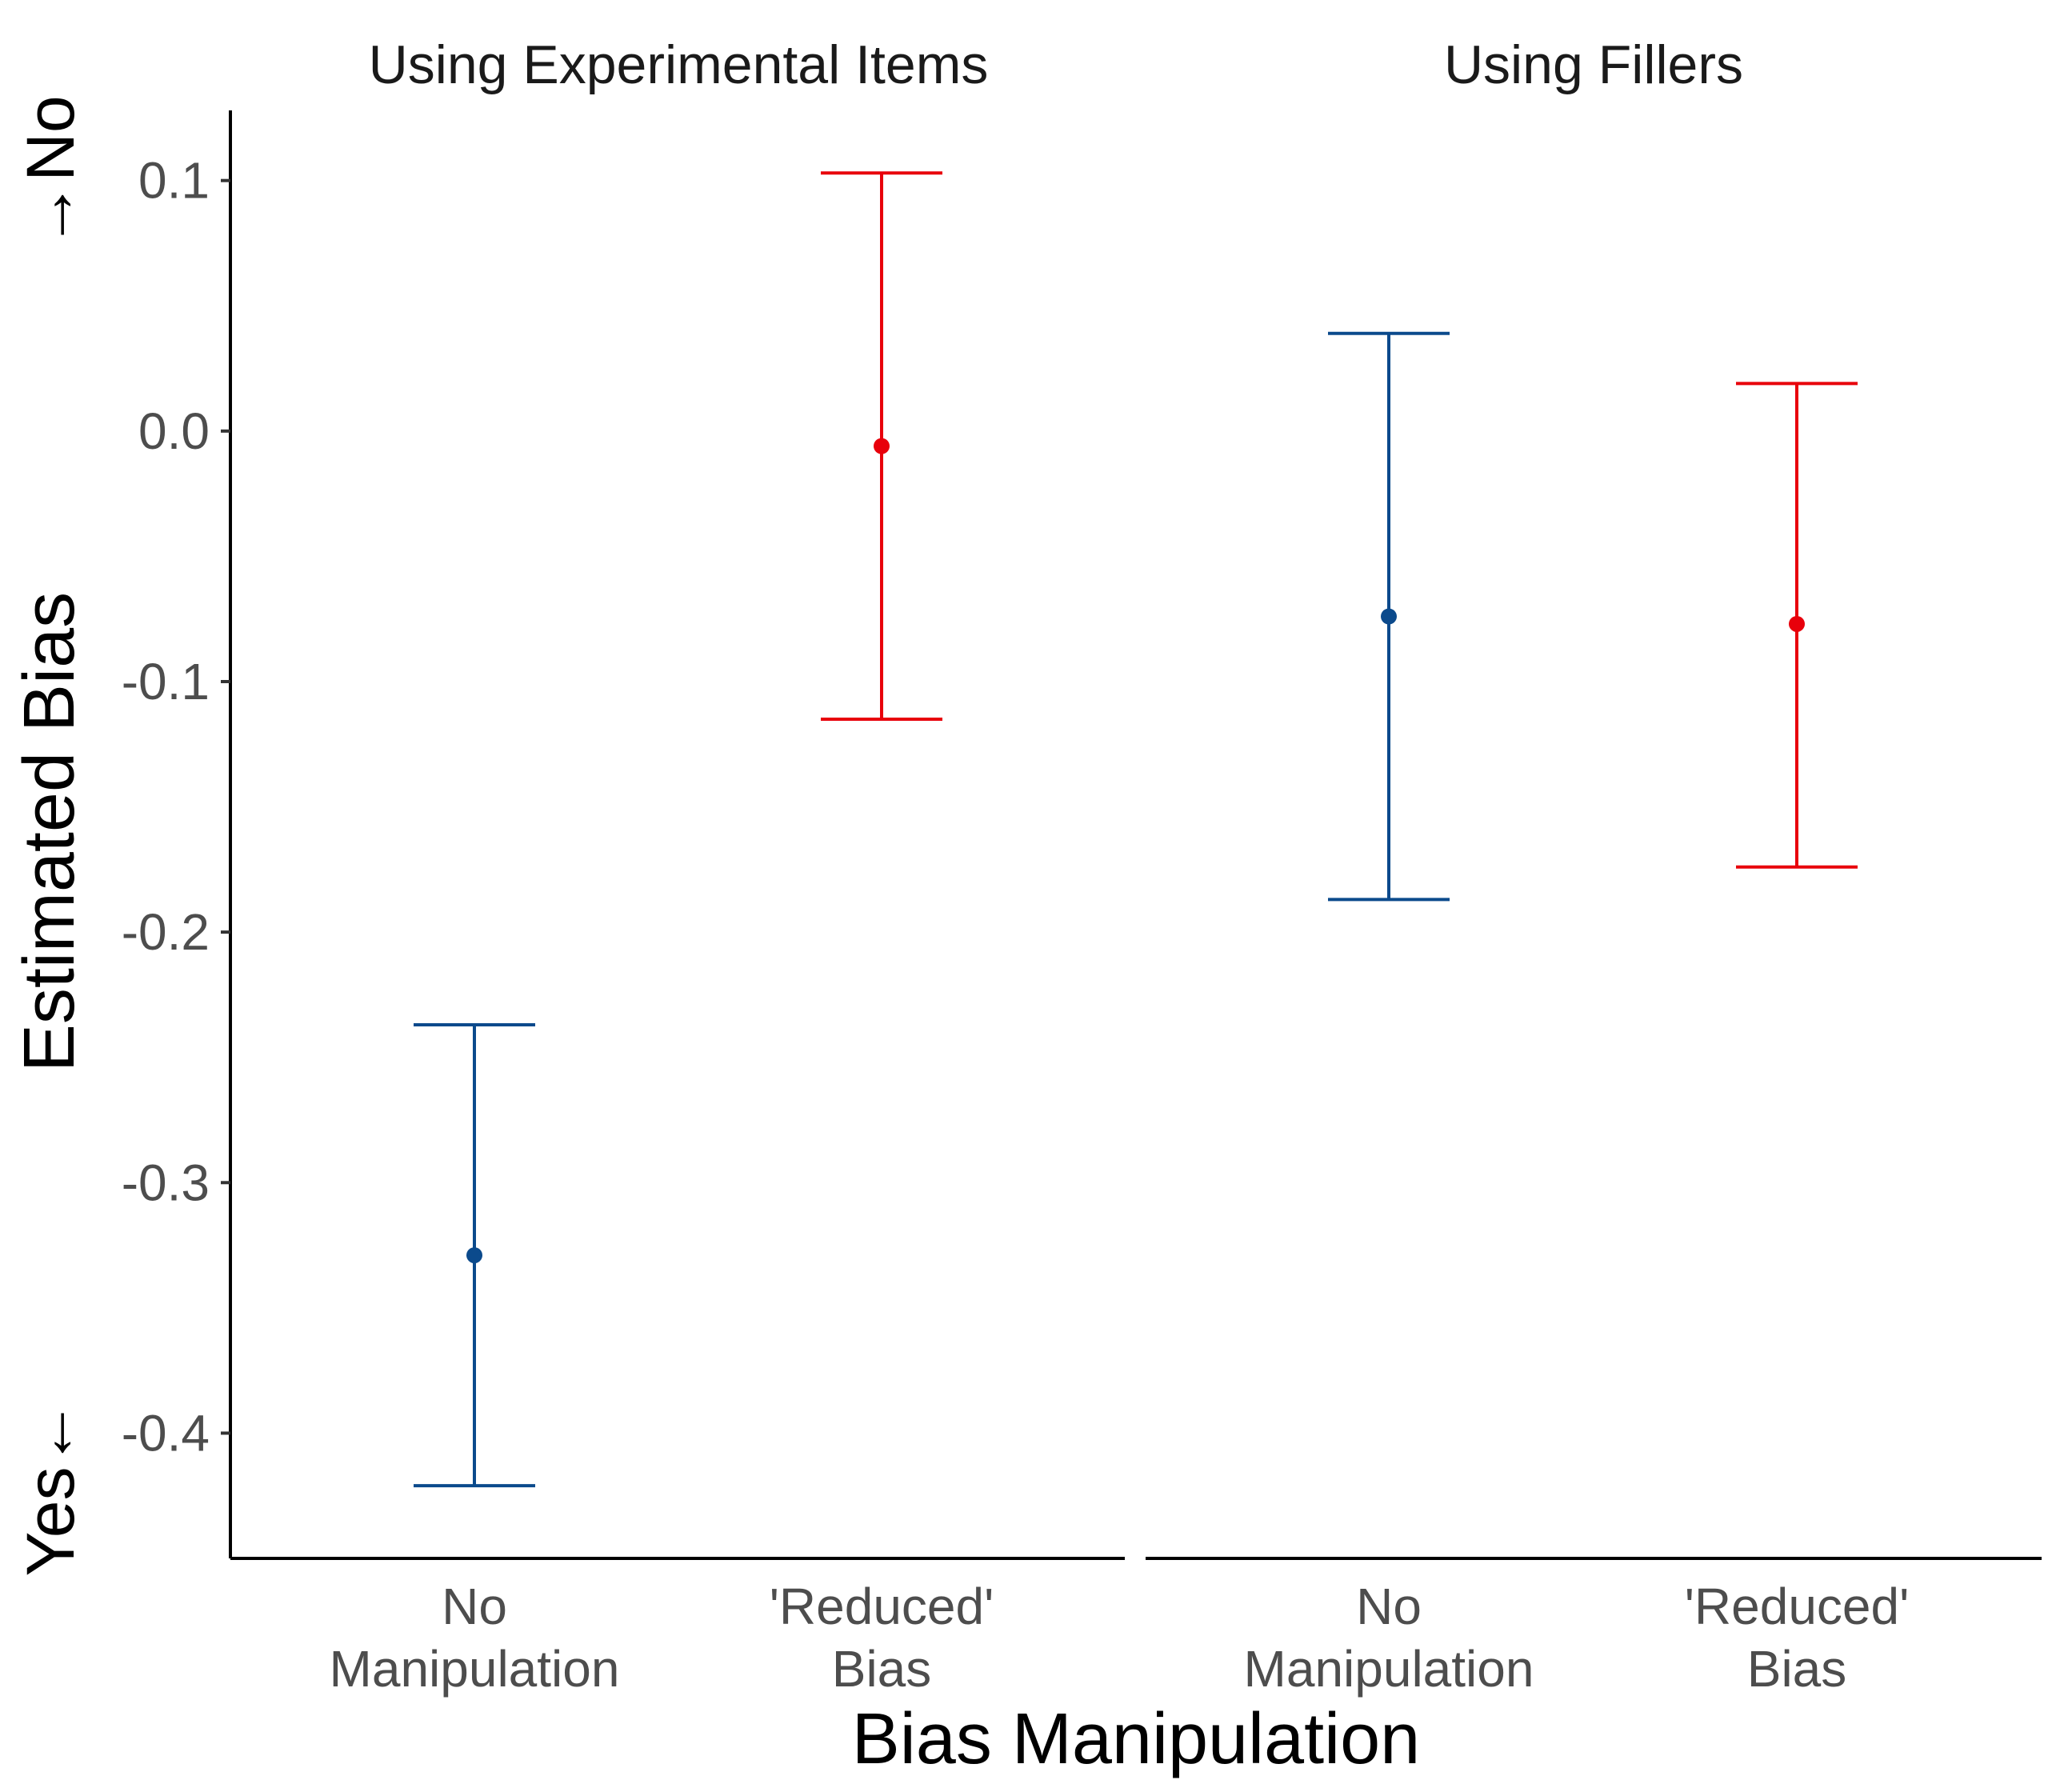  I want to click on x-tick-label-panel-2-no-manipulation: No Manipulation, so click(1389, 1638).